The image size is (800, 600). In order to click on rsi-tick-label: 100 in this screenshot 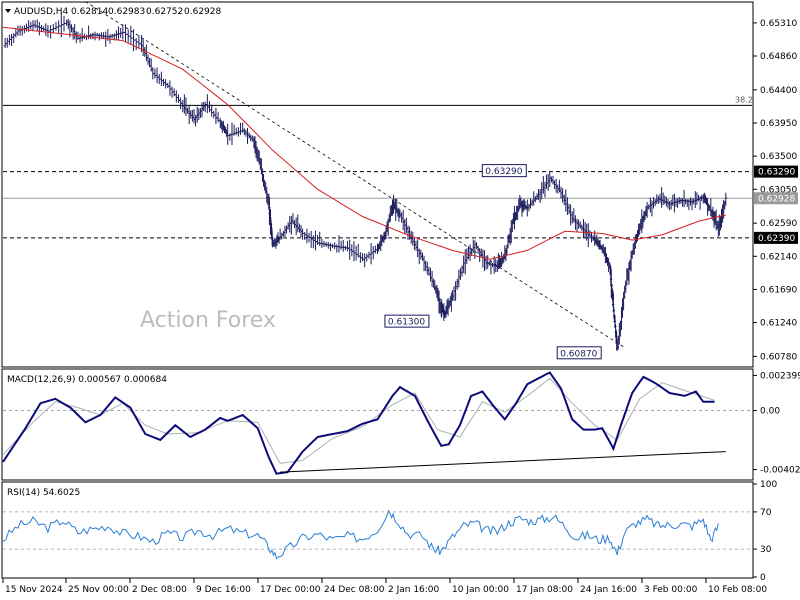, I will do `click(768, 485)`.